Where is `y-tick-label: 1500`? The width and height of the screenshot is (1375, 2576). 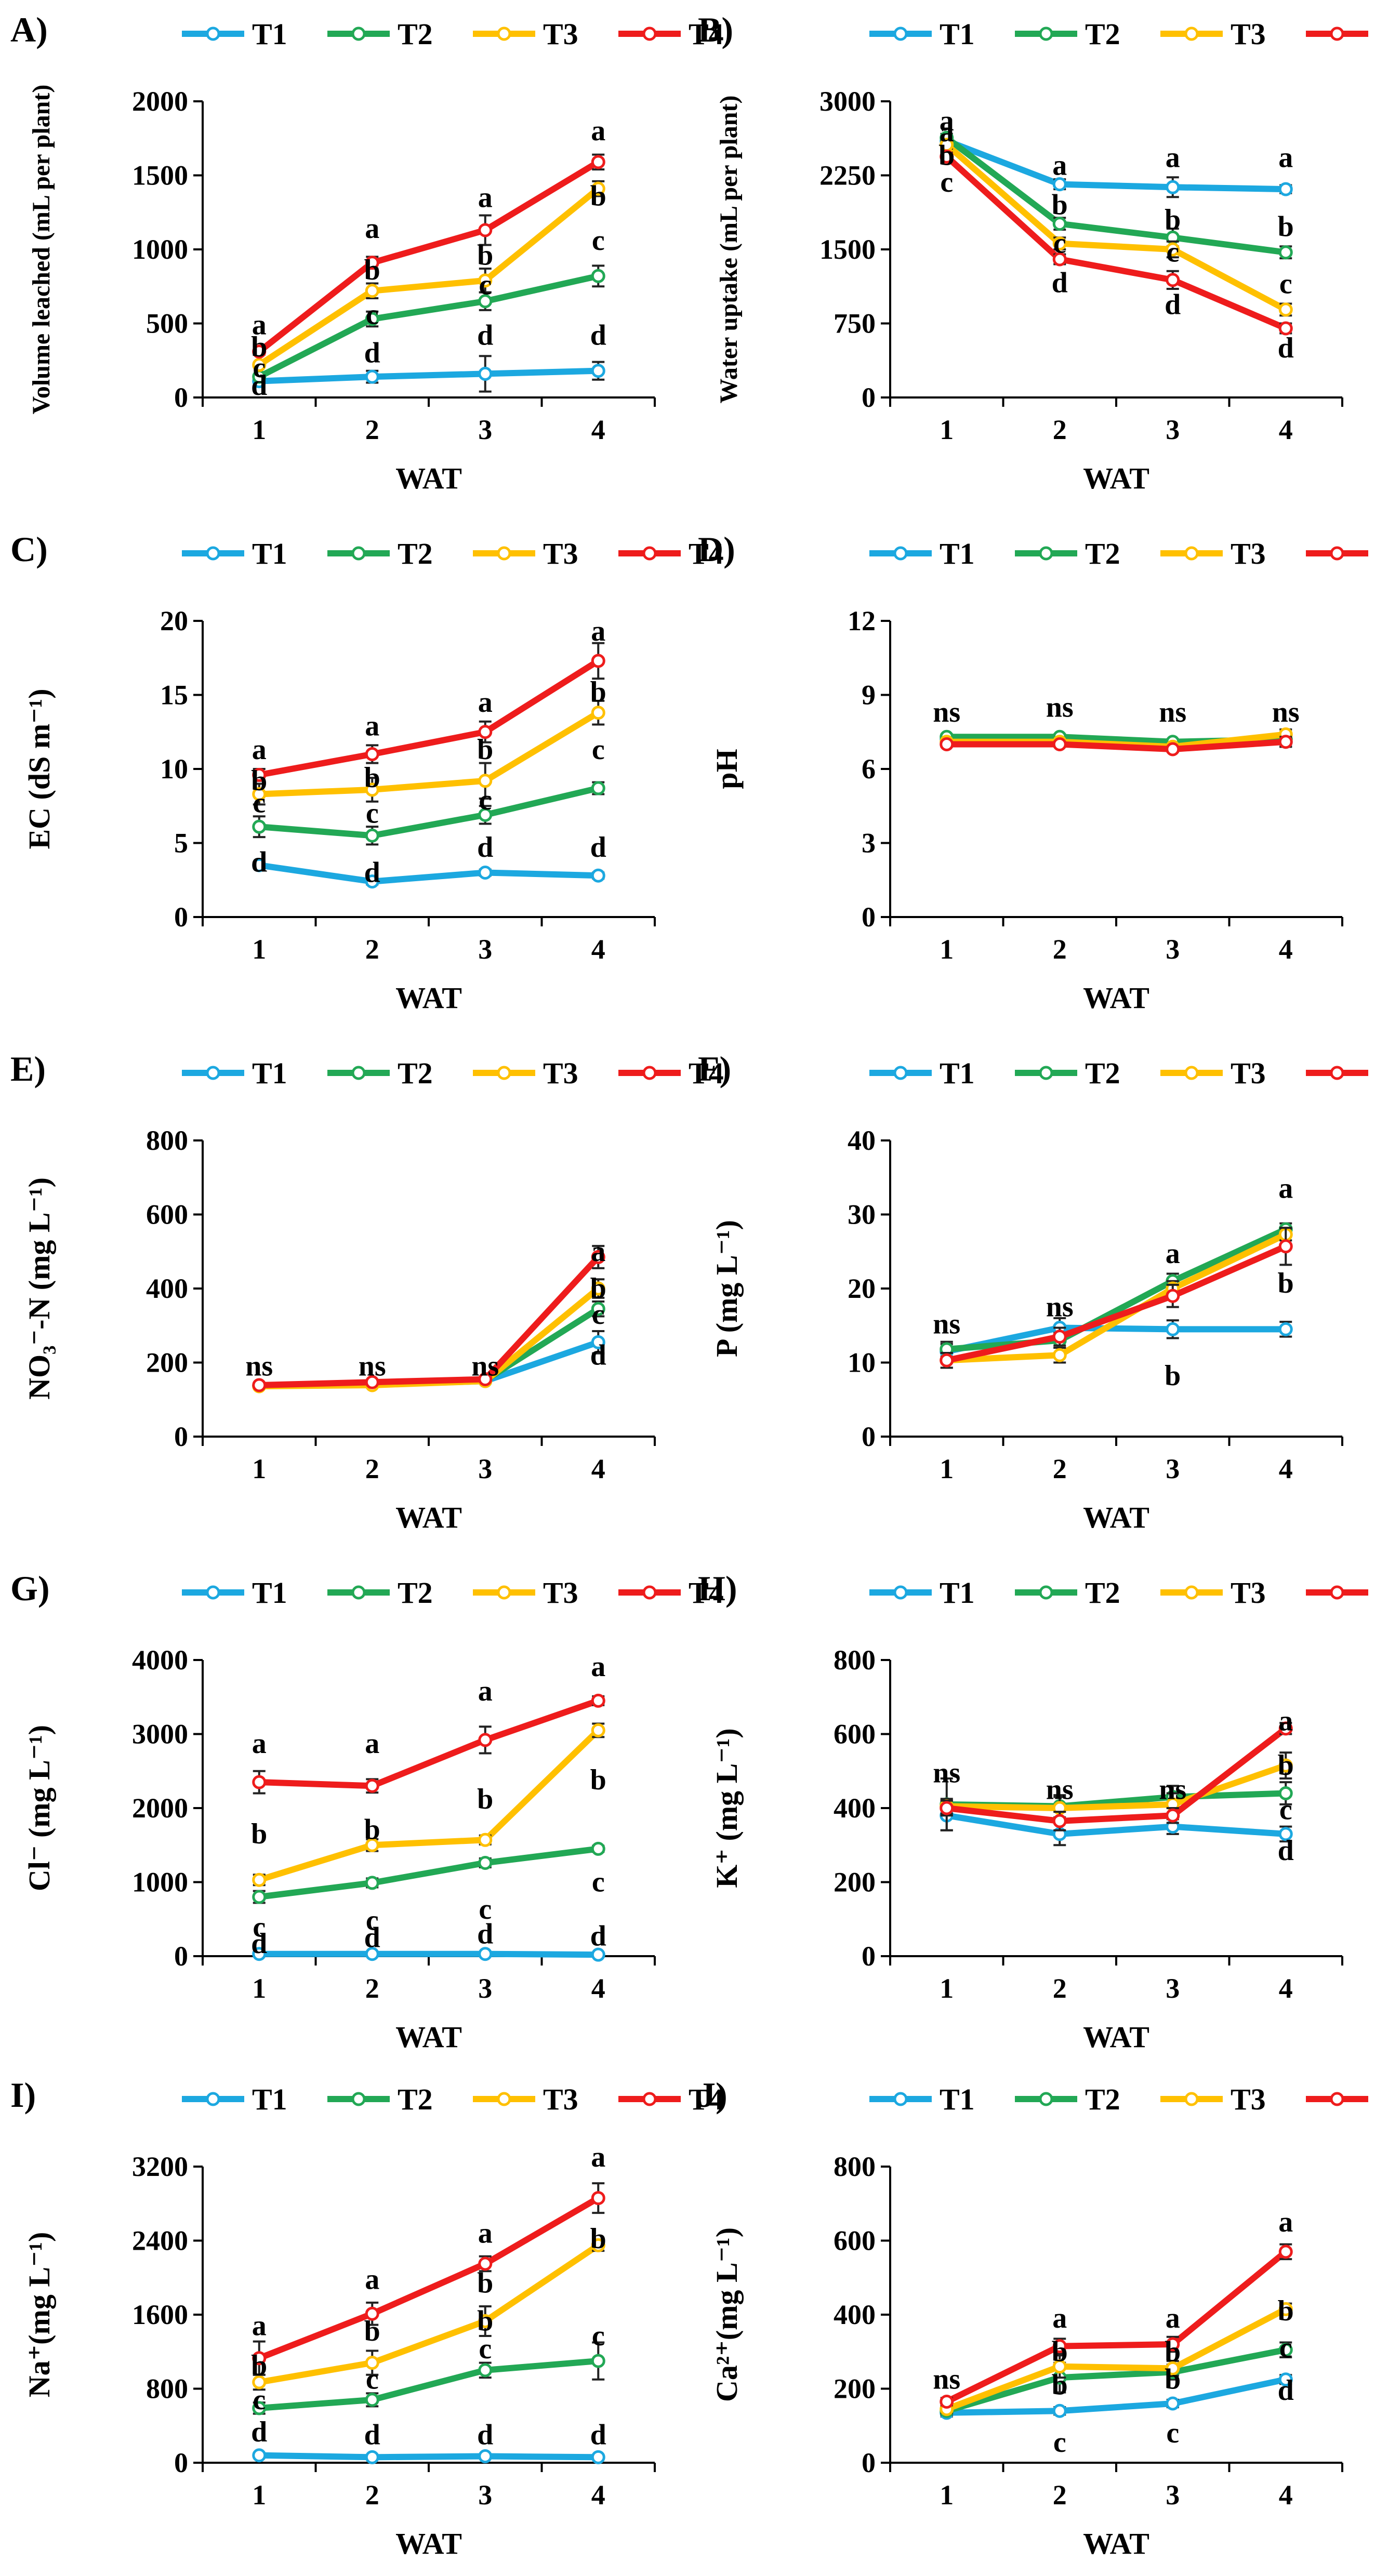 y-tick-label: 1500 is located at coordinates (847, 250).